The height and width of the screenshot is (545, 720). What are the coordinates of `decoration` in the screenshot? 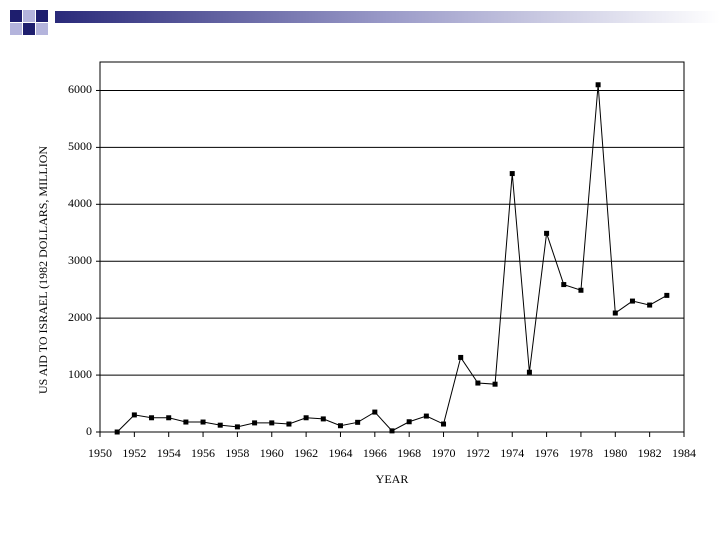 It's located at (365, 22).